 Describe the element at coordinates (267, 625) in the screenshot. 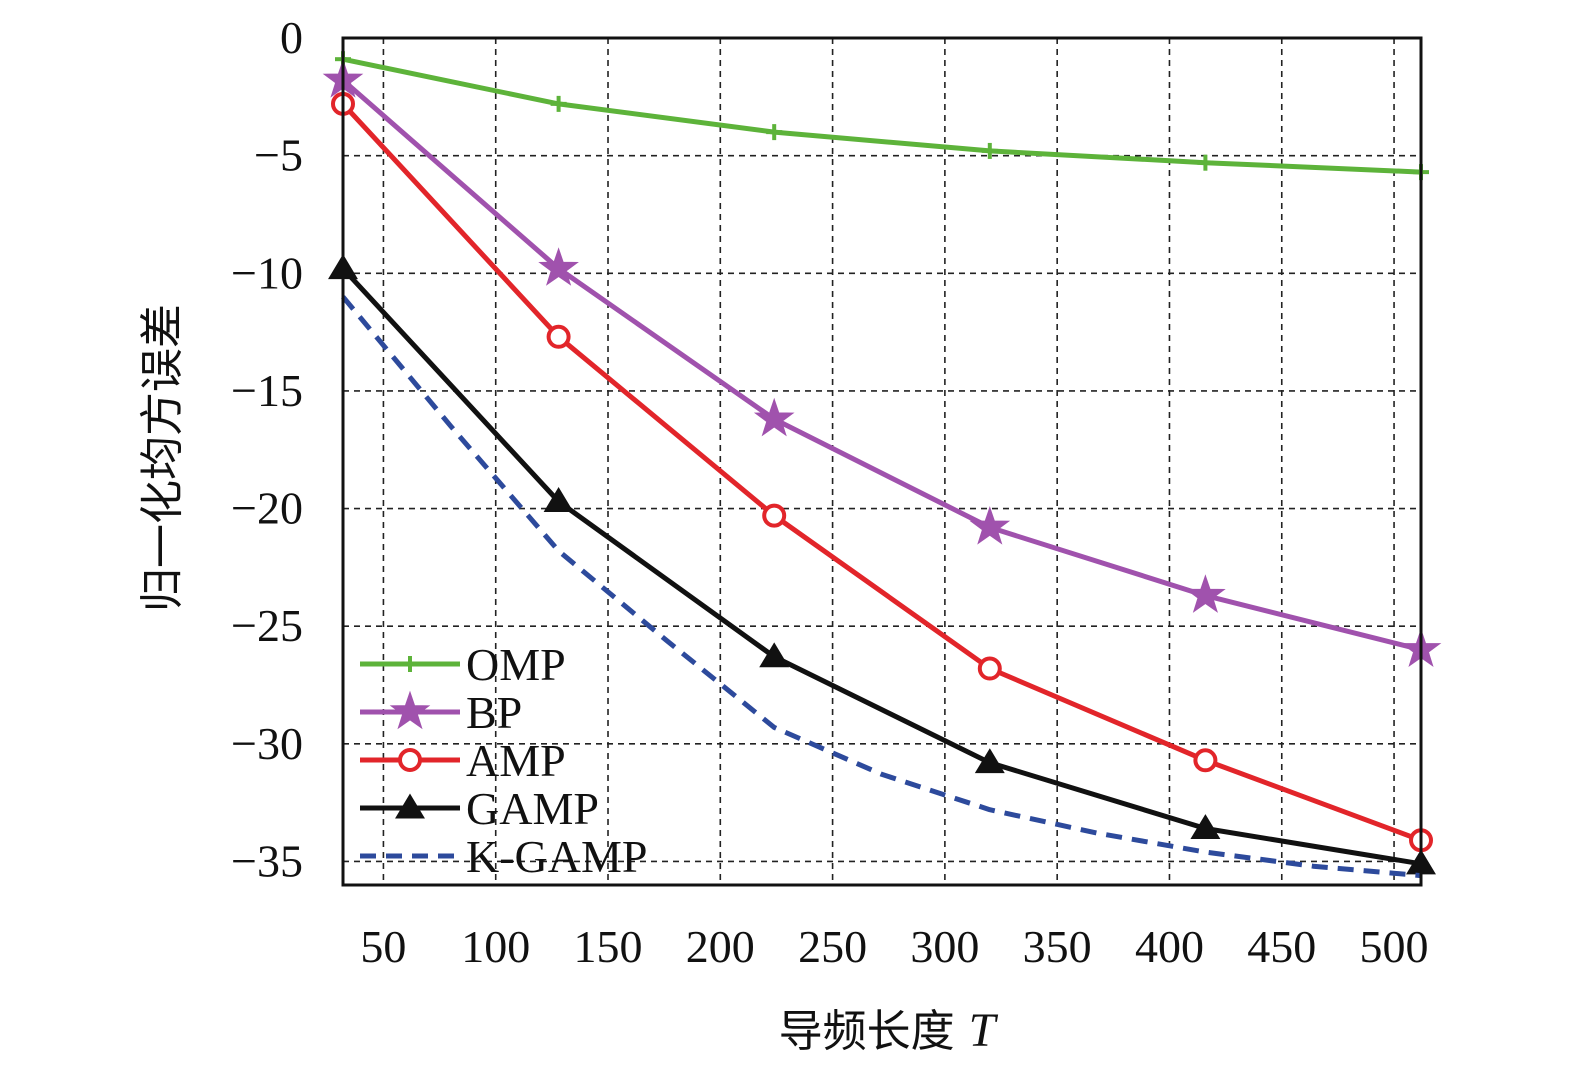

I see `y-tick-label: −25` at that location.